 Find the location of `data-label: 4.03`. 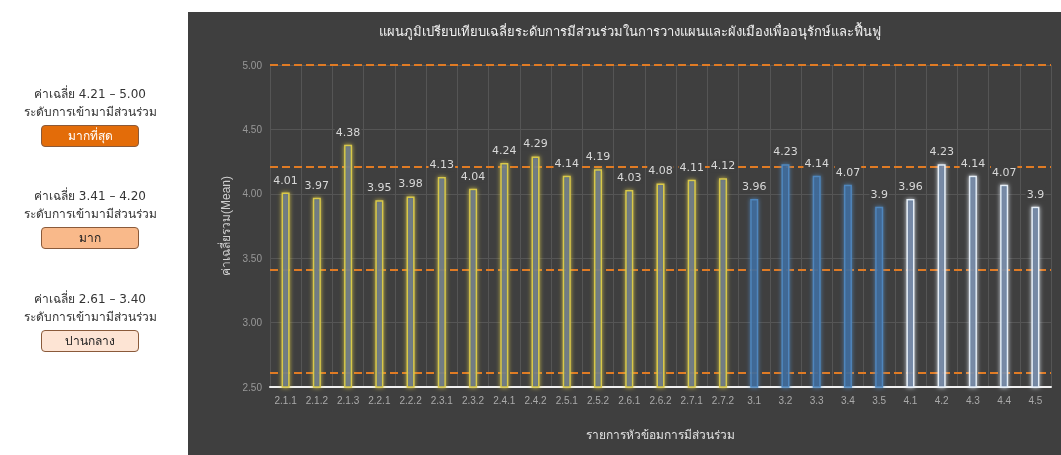

data-label: 4.03 is located at coordinates (629, 177).